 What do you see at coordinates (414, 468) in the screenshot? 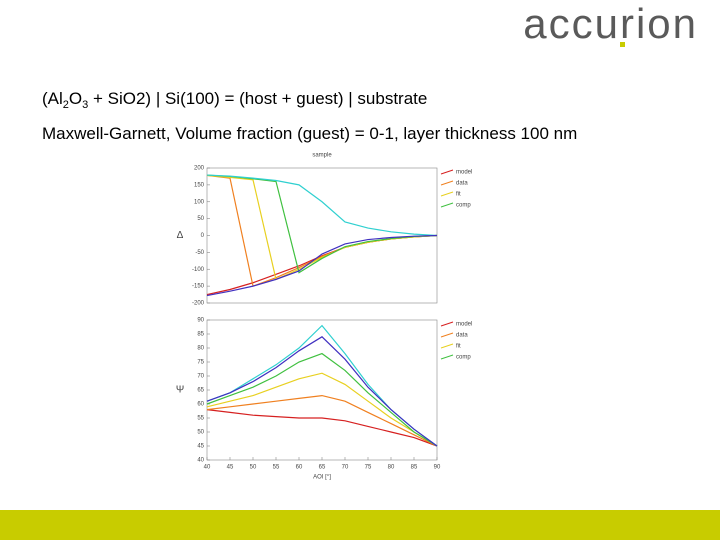
I see `x-tick-label: 85` at bounding box center [414, 468].